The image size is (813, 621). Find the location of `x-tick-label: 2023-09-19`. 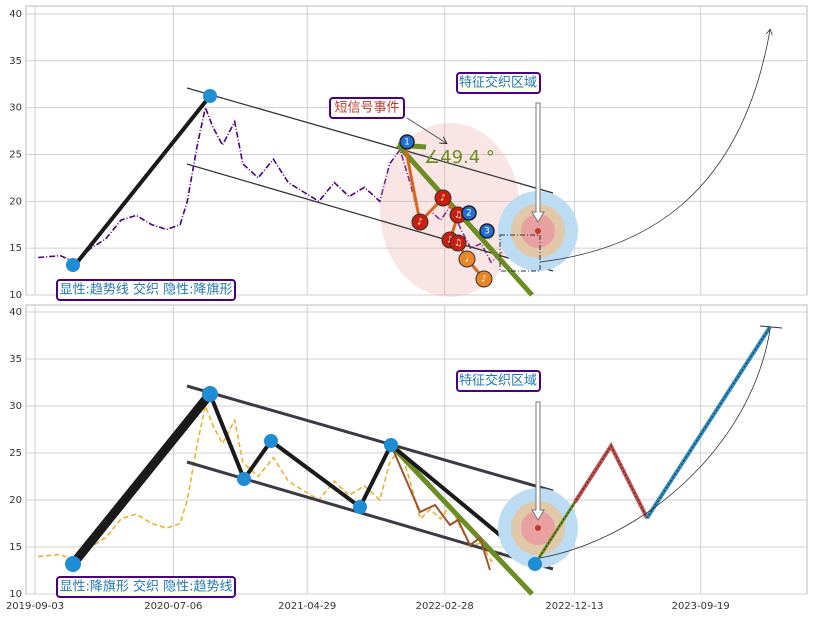

x-tick-label: 2023-09-19 is located at coordinates (701, 606).